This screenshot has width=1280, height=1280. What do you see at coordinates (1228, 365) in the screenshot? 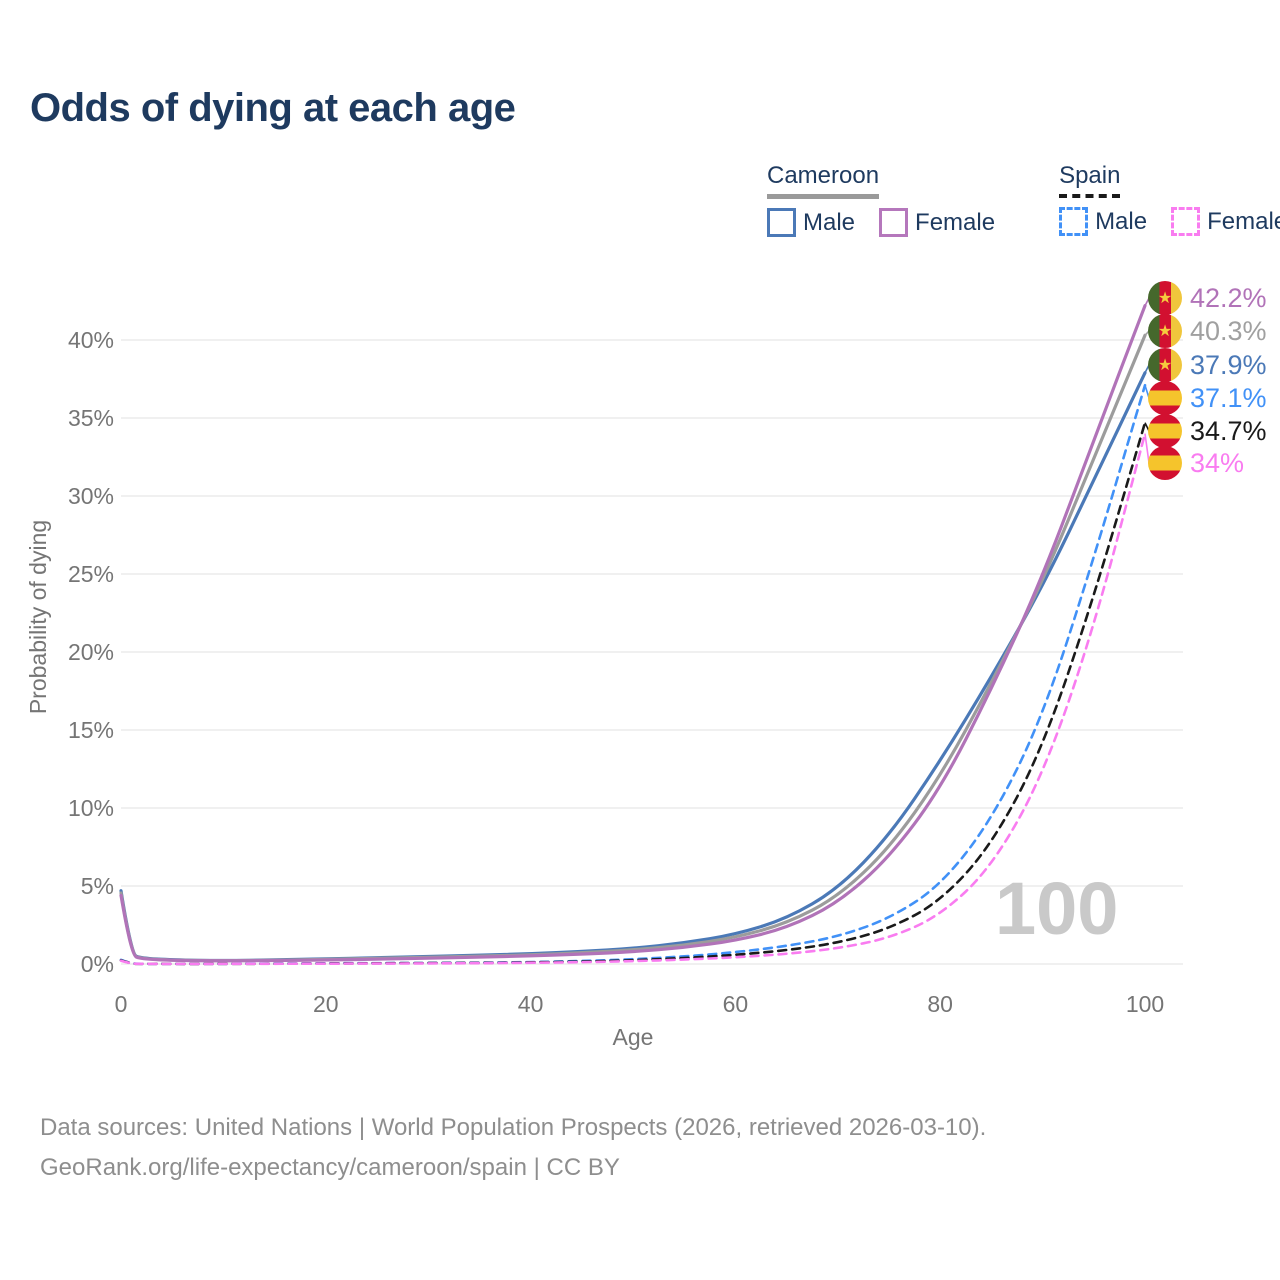
I see `end-label-value: 37.9%` at bounding box center [1228, 365].